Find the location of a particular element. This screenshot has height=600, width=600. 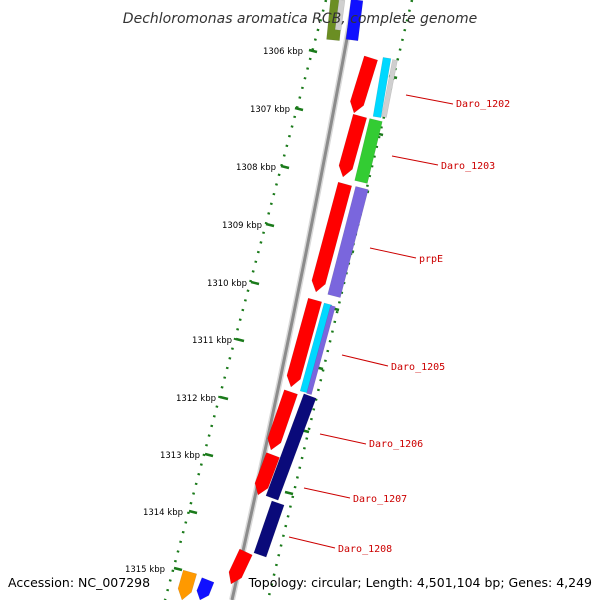

scale-tick-label: 1313 kbp is located at coordinates (180, 456).